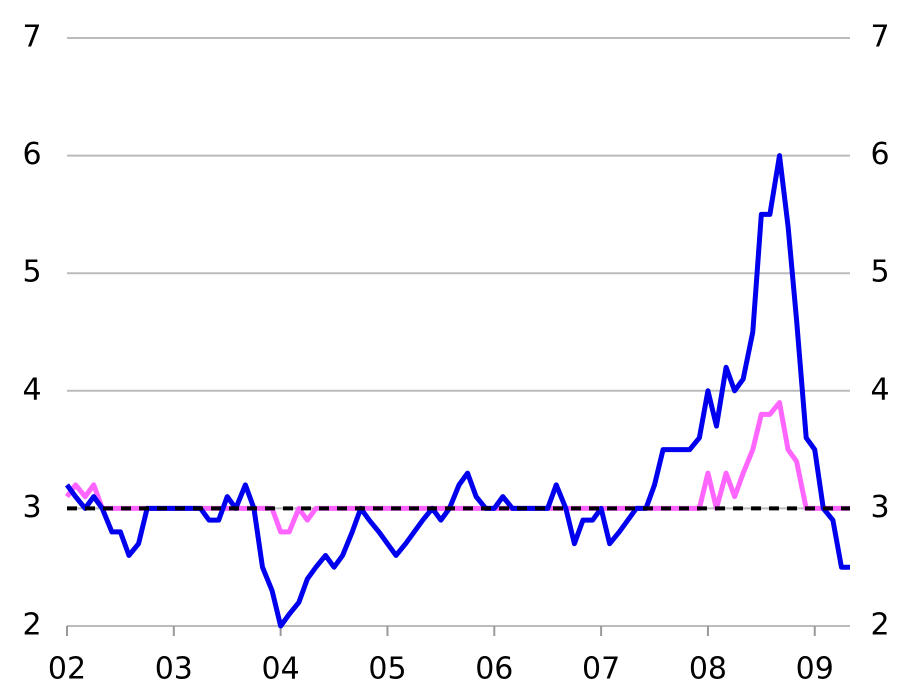 Image resolution: width=904 pixels, height=692 pixels. Describe the element at coordinates (815, 669) in the screenshot. I see `x-tick-label: 09` at that location.